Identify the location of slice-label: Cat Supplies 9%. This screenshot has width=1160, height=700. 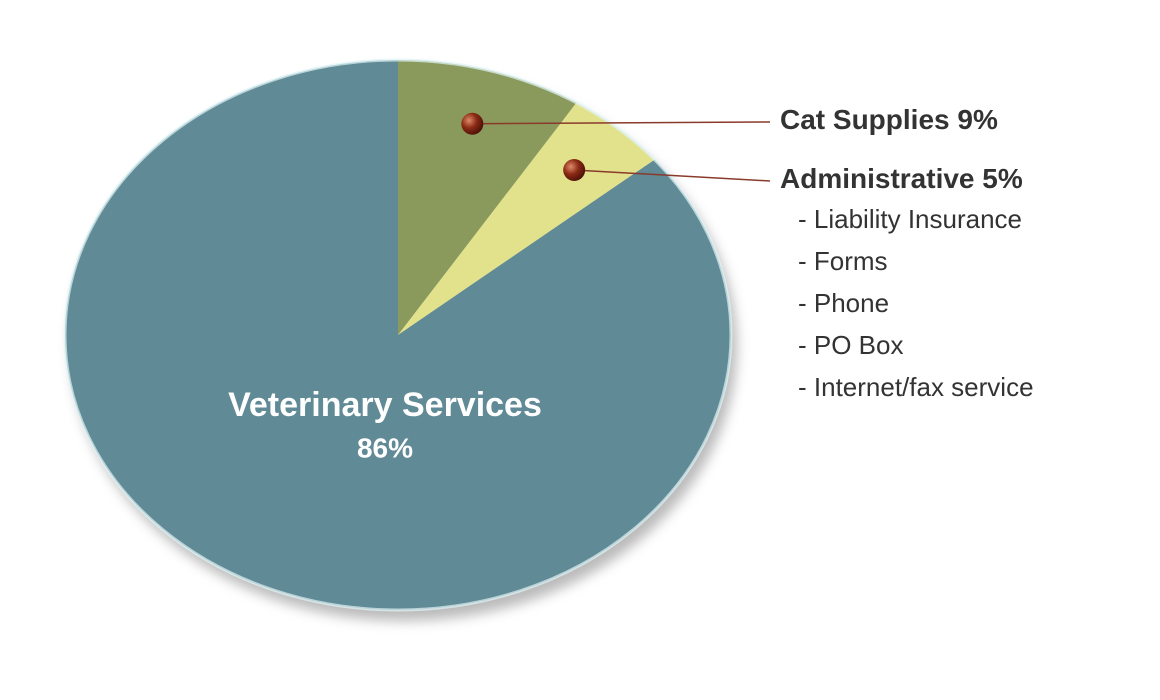
(889, 119).